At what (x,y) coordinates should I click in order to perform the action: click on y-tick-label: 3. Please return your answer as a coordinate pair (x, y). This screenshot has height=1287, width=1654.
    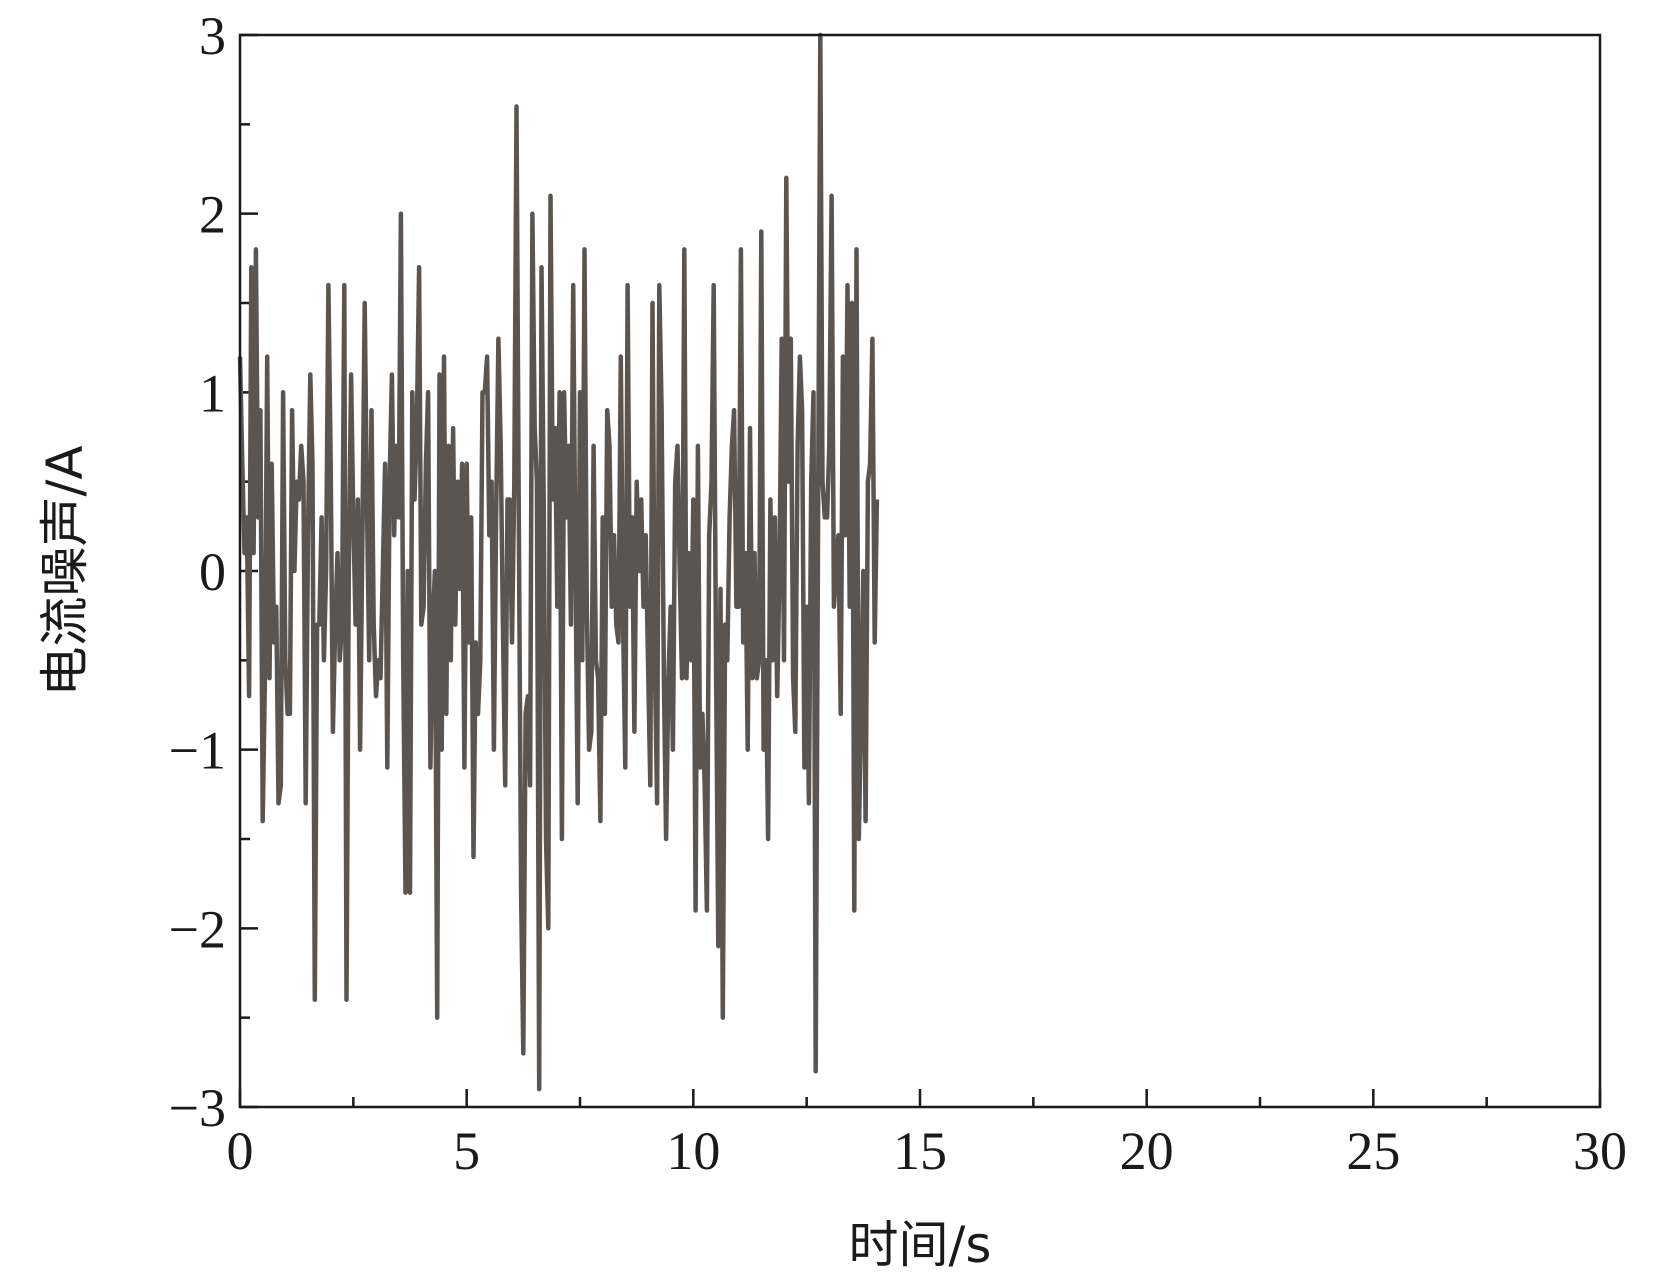
    Looking at the image, I should click on (212, 36).